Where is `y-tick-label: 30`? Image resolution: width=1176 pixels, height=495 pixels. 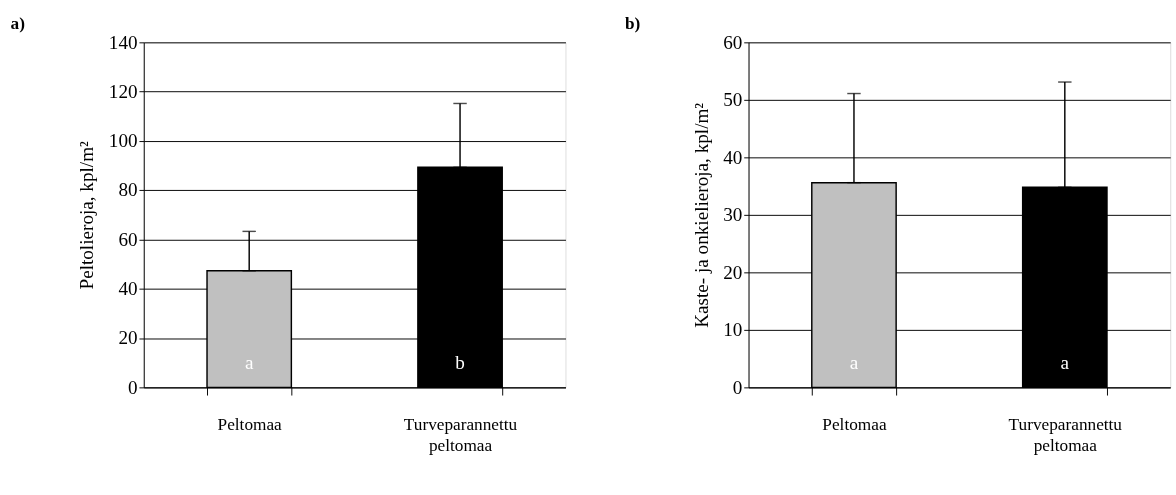 y-tick-label: 30 is located at coordinates (733, 215).